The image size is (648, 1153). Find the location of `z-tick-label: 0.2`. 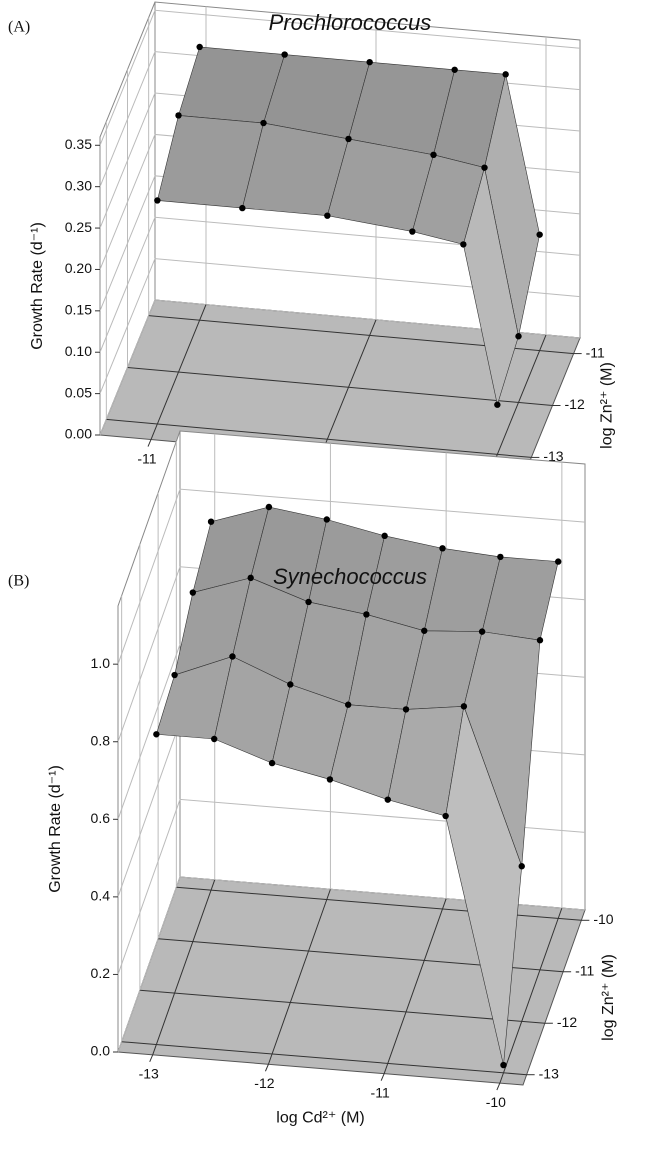

z-tick-label: 0.2 is located at coordinates (101, 973).